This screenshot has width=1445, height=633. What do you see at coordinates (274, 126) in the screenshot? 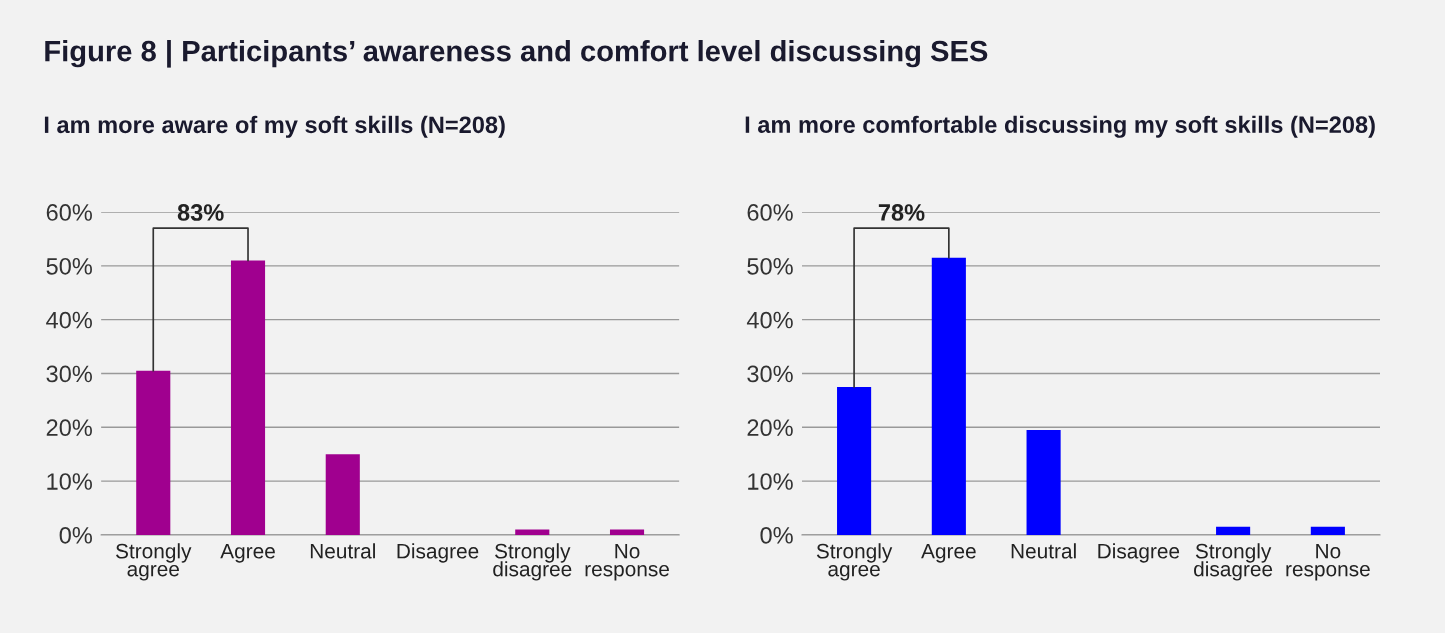
I see `chart-subtitle: I am more aware of my soft skills (N=208)` at bounding box center [274, 126].